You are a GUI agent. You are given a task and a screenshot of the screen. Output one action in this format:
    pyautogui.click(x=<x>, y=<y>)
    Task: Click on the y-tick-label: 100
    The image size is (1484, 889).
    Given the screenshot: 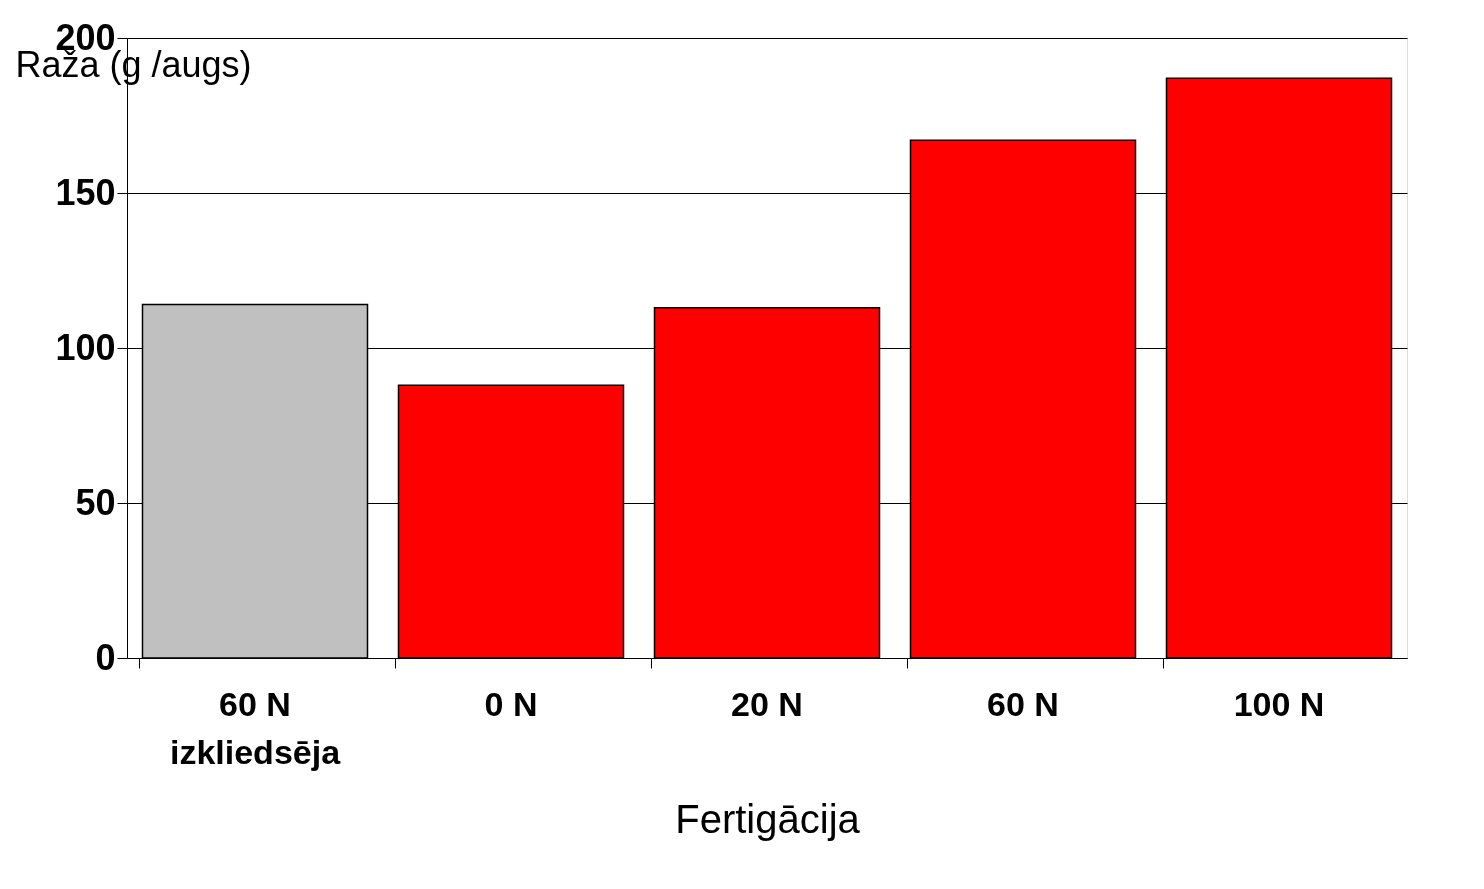 What is the action you would take?
    pyautogui.click(x=85, y=347)
    